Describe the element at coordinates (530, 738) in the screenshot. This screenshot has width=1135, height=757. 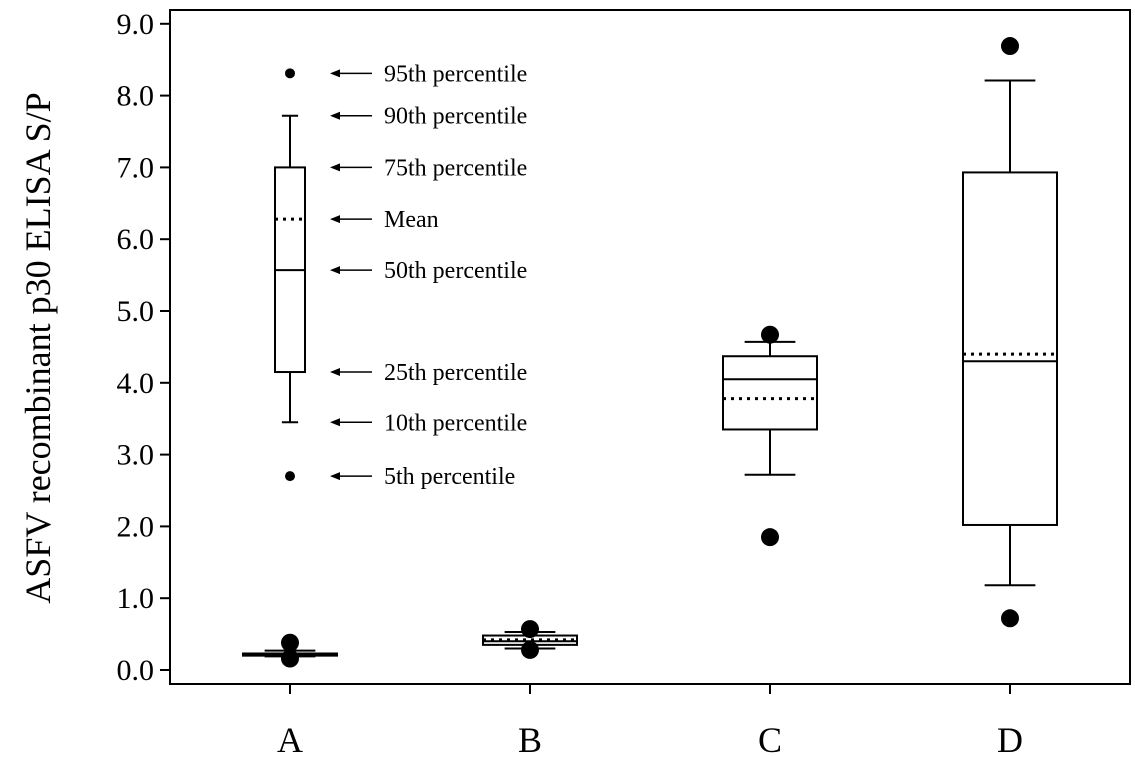
I see `x-tick-label: B` at that location.